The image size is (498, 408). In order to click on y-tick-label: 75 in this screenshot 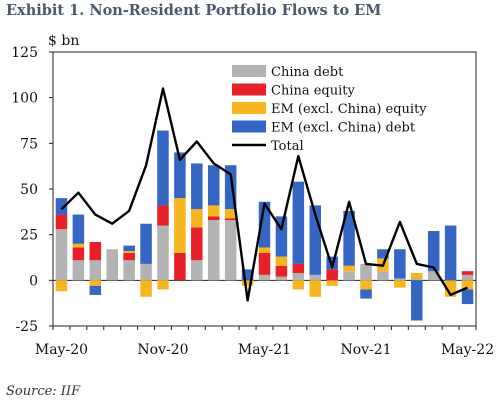, I will do `click(29, 144)`.